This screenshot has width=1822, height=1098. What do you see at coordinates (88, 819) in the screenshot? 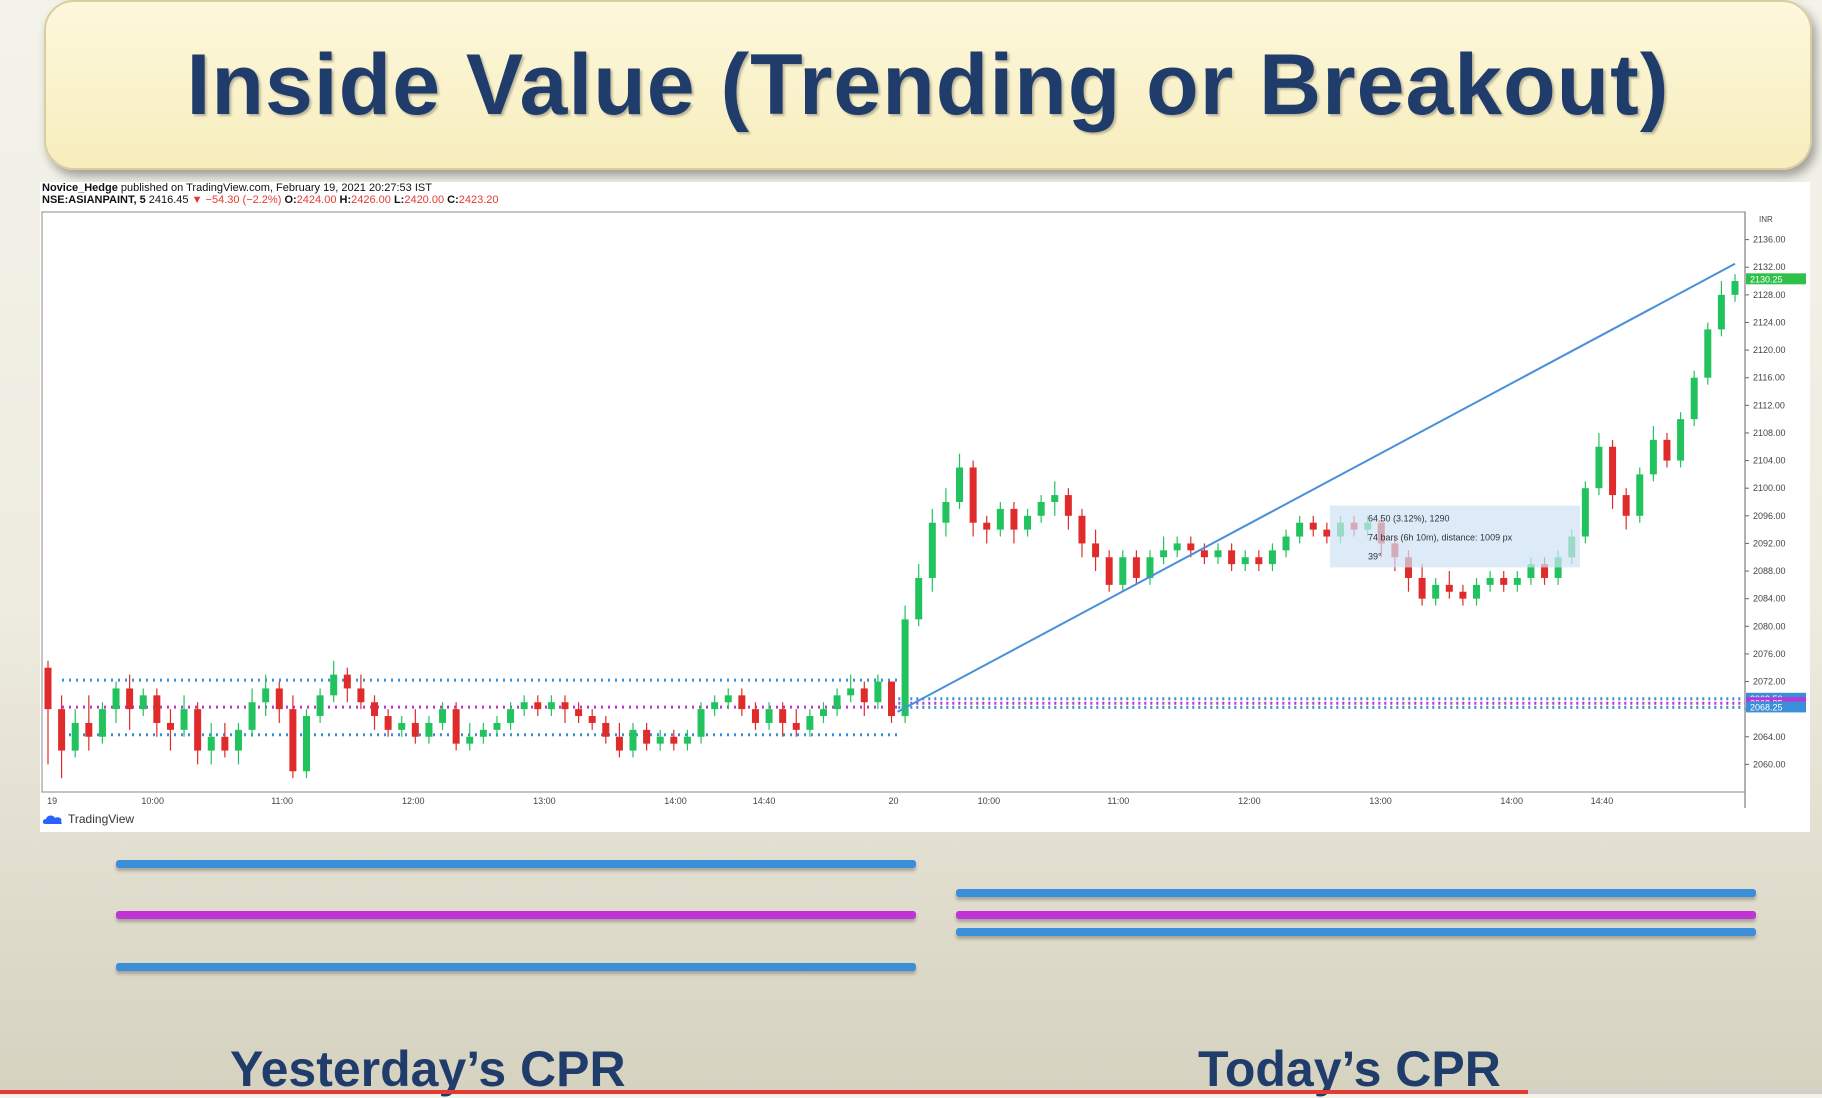
I see `tradingview-logo: TradingView` at bounding box center [88, 819].